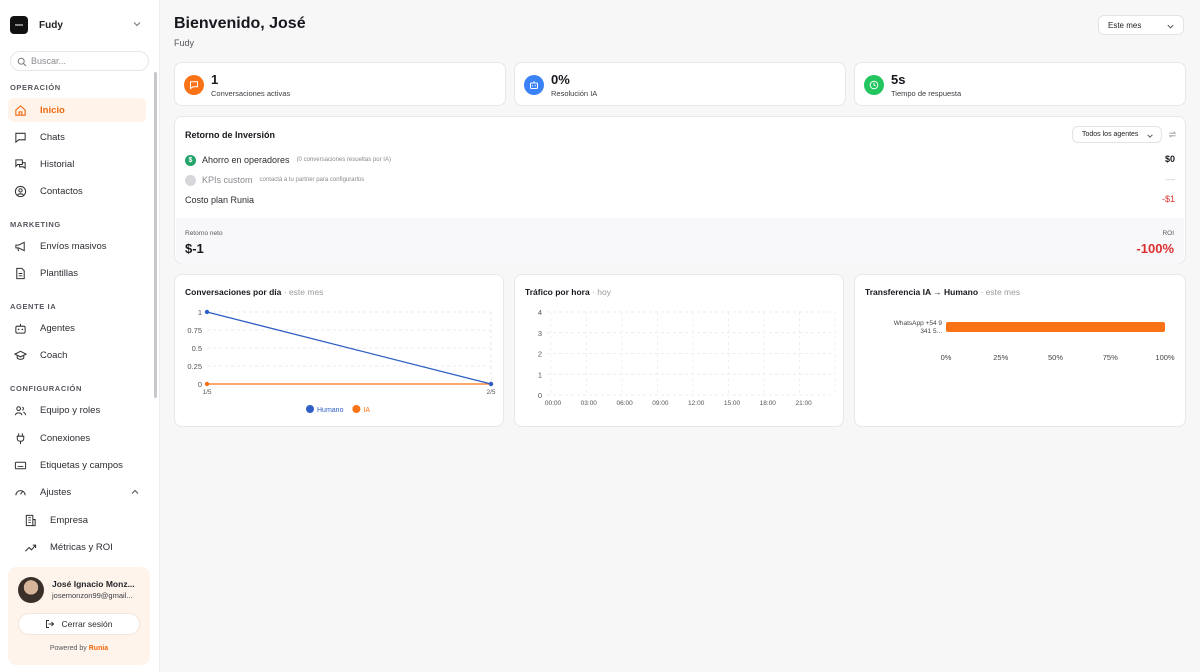 The image size is (1200, 672). What do you see at coordinates (1170, 179) in the screenshot?
I see `roi-row-value: —` at bounding box center [1170, 179].